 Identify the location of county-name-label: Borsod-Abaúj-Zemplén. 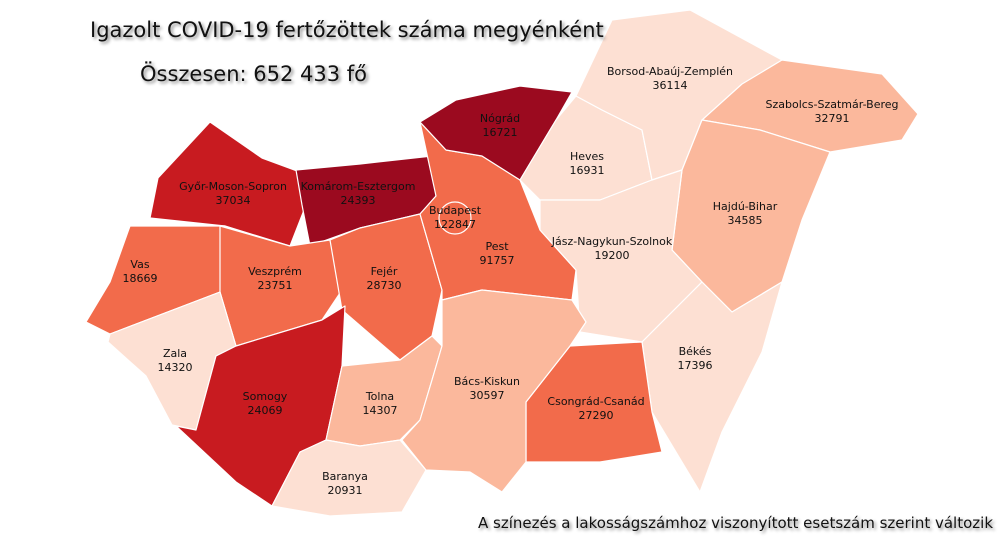
(670, 71).